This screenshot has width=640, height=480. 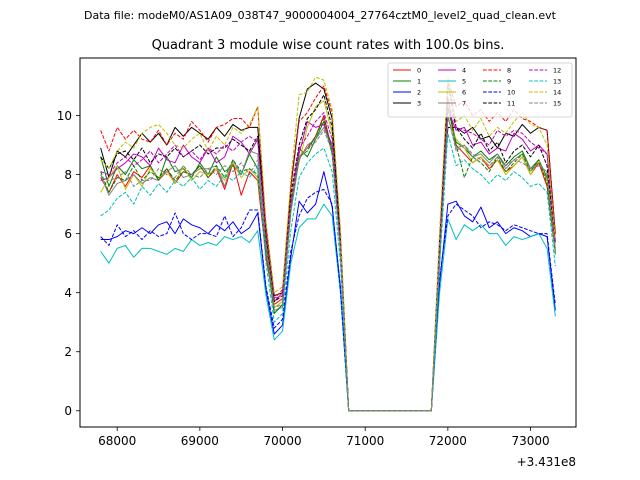 What do you see at coordinates (448, 441) in the screenshot?
I see `x-tick-label: 72000` at bounding box center [448, 441].